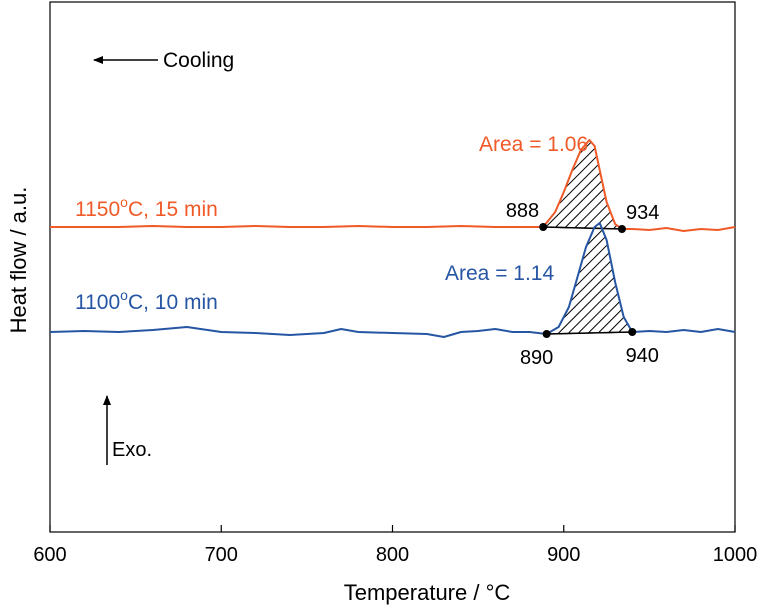 This screenshot has width=768, height=612. I want to click on area-label: Area = 1.06, so click(533, 144).